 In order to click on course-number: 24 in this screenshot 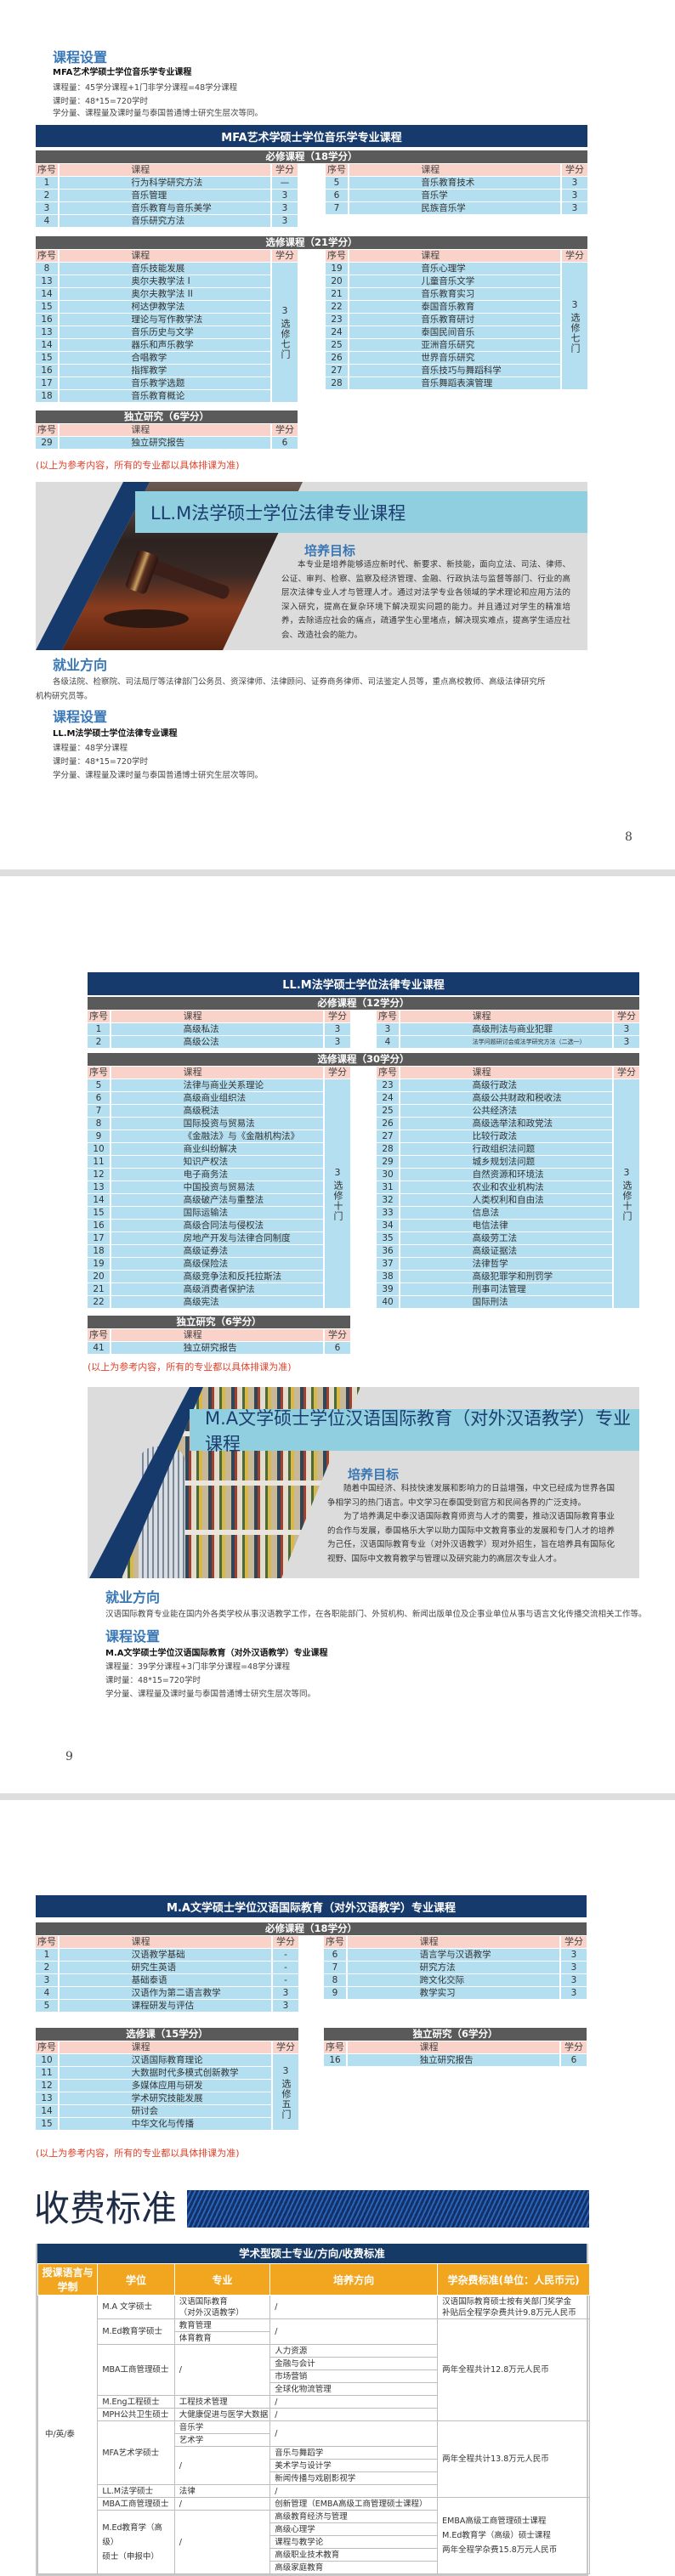, I will do `click(337, 332)`.